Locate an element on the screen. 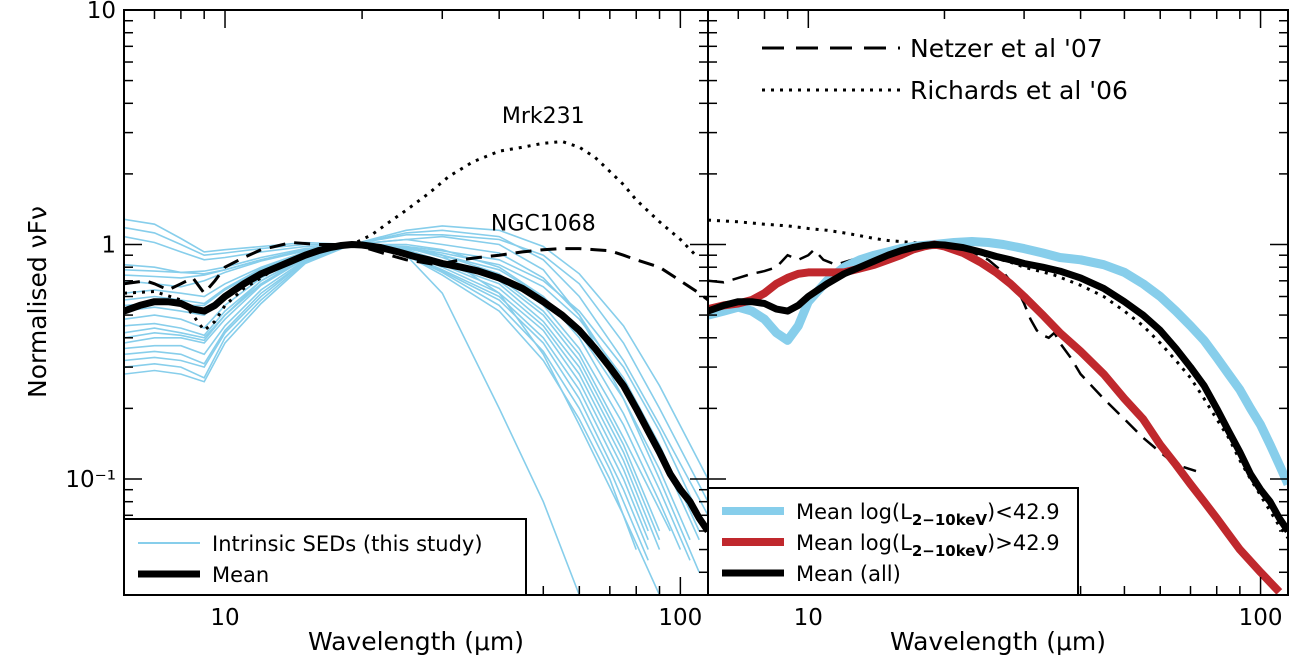 The width and height of the screenshot is (1295, 662). y-axis-title: Normalised νFν is located at coordinates (37, 302).